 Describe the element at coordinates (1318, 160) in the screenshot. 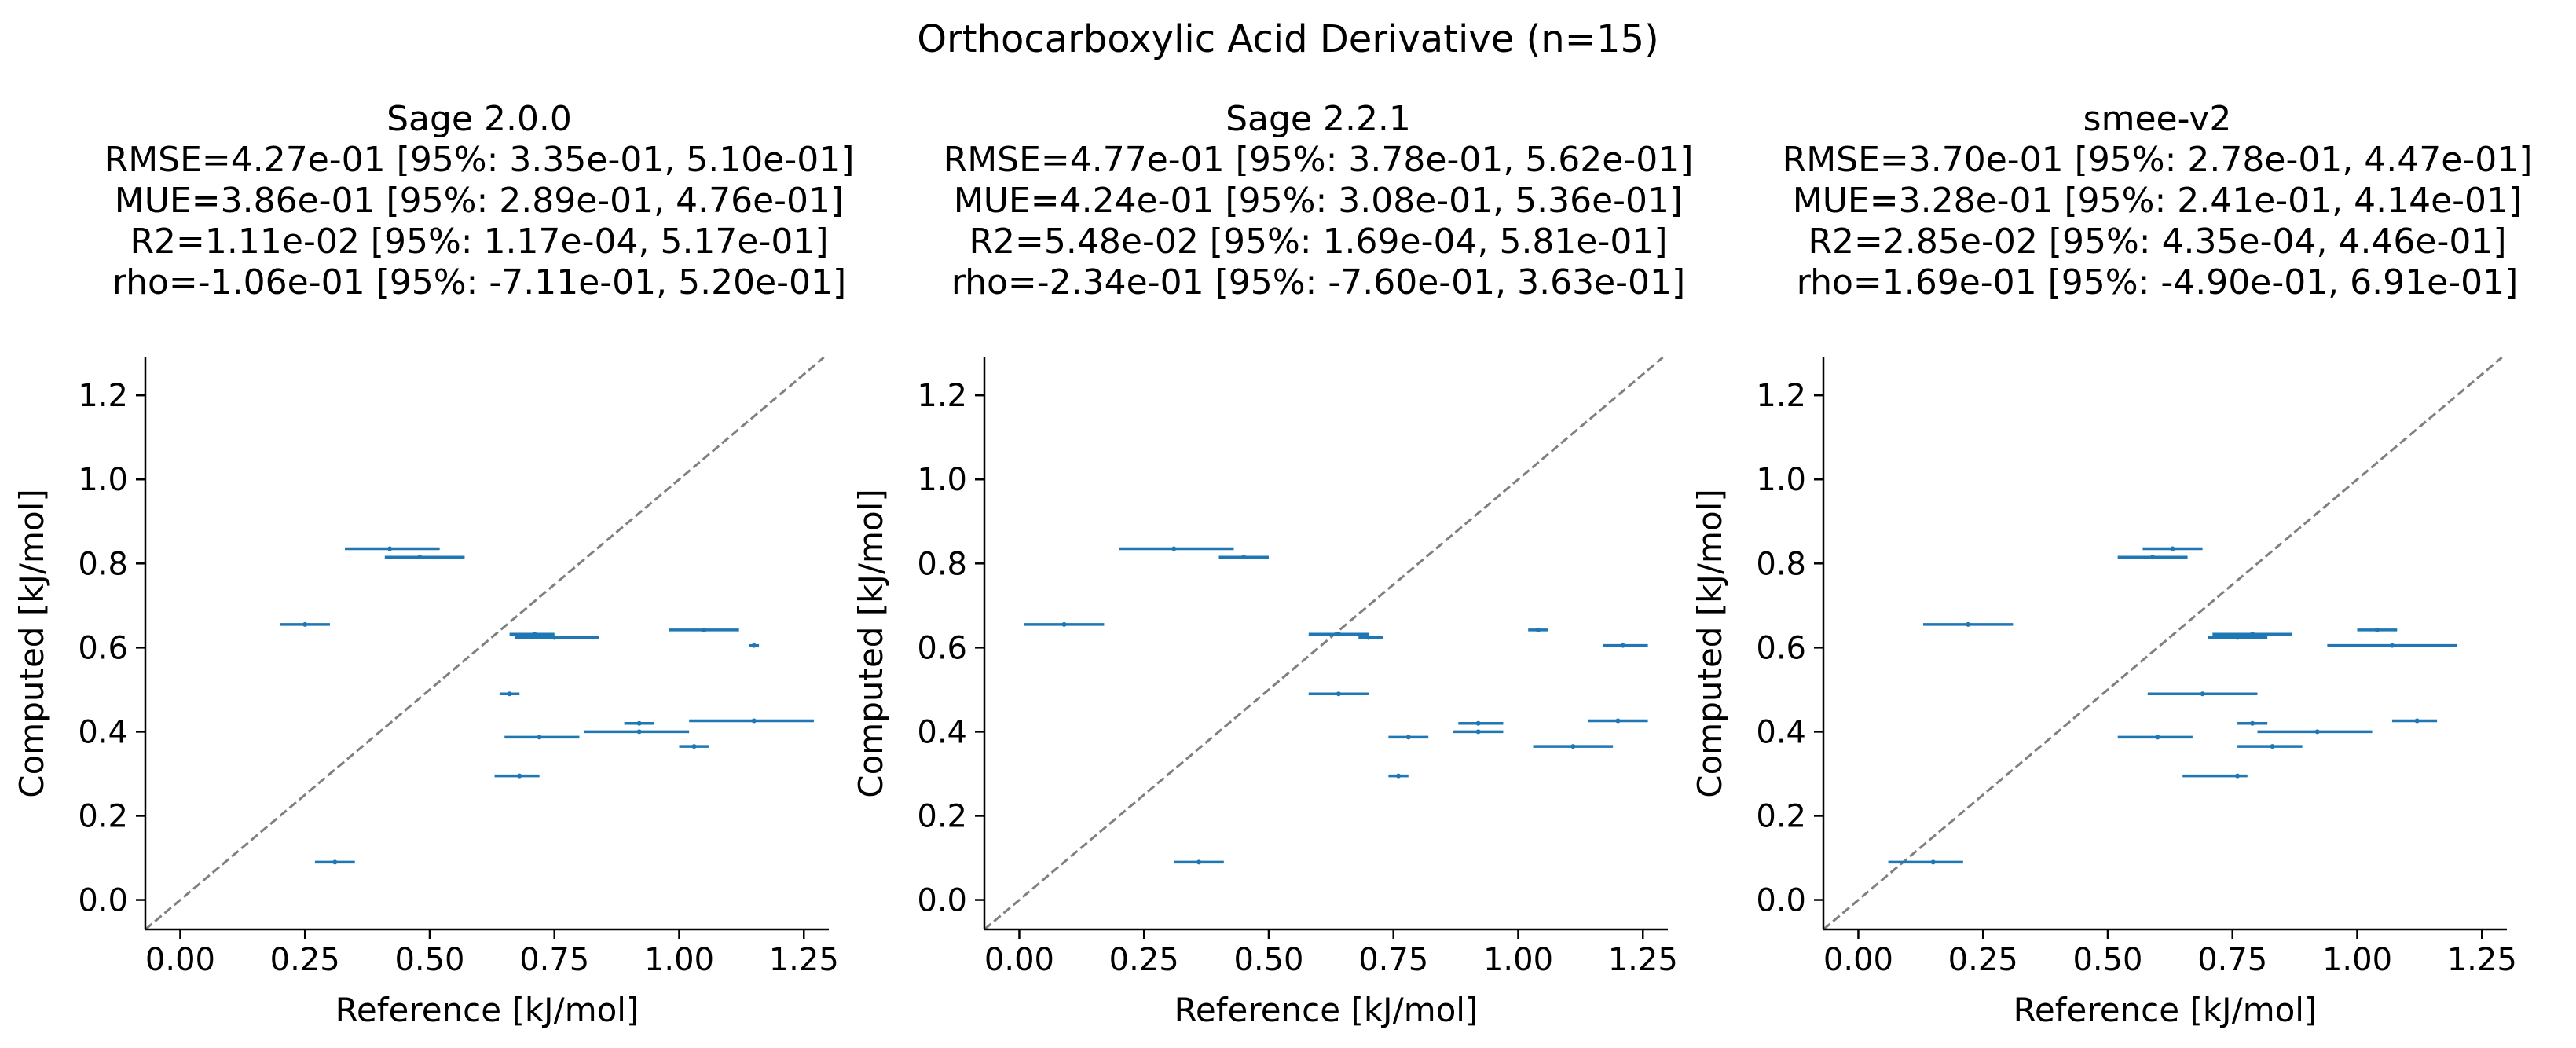

I see `panel-title-line: RMSE=4.77e-01 [95%: 3.78e-01, 5.62e-01]` at that location.